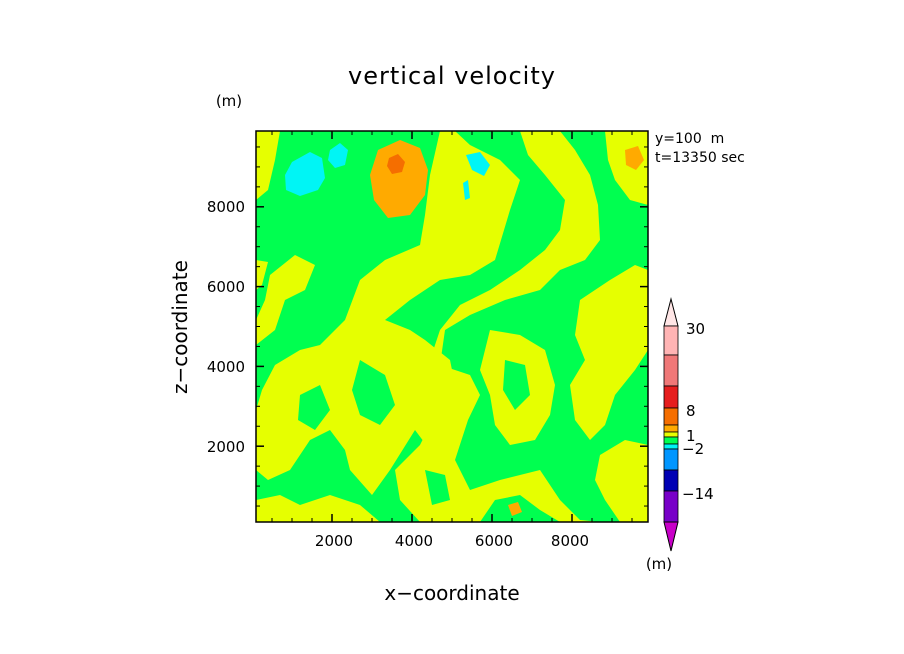 The width and height of the screenshot is (904, 654). I want to click on colorbar-label: 8, so click(691, 411).